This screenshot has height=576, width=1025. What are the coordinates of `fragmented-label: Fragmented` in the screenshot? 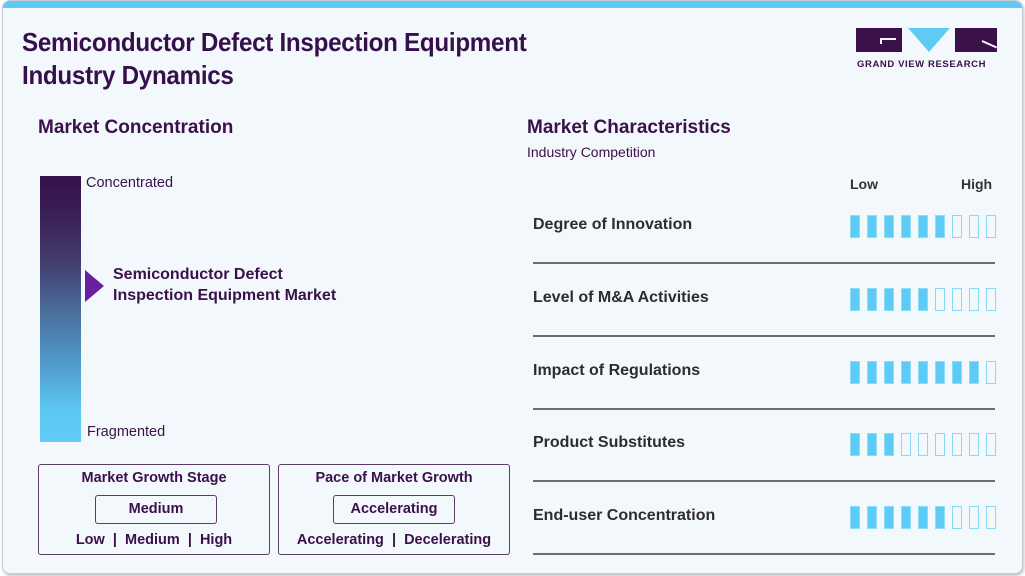 It's located at (126, 432).